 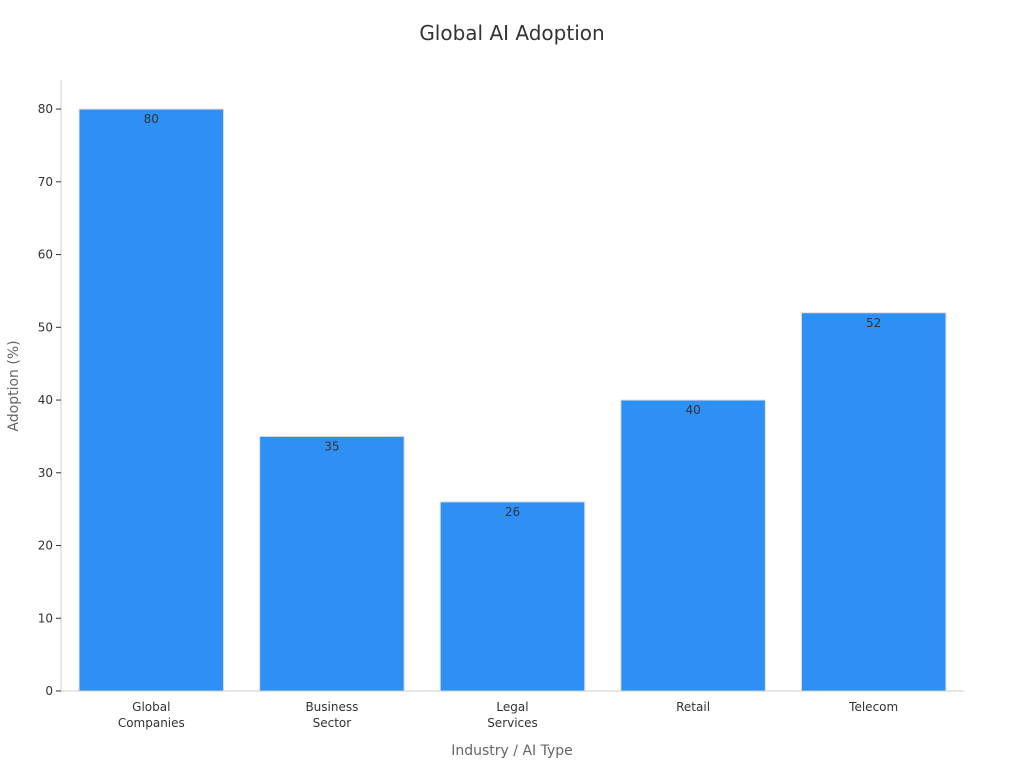 I want to click on y-tick-label: 10, so click(x=45, y=618).